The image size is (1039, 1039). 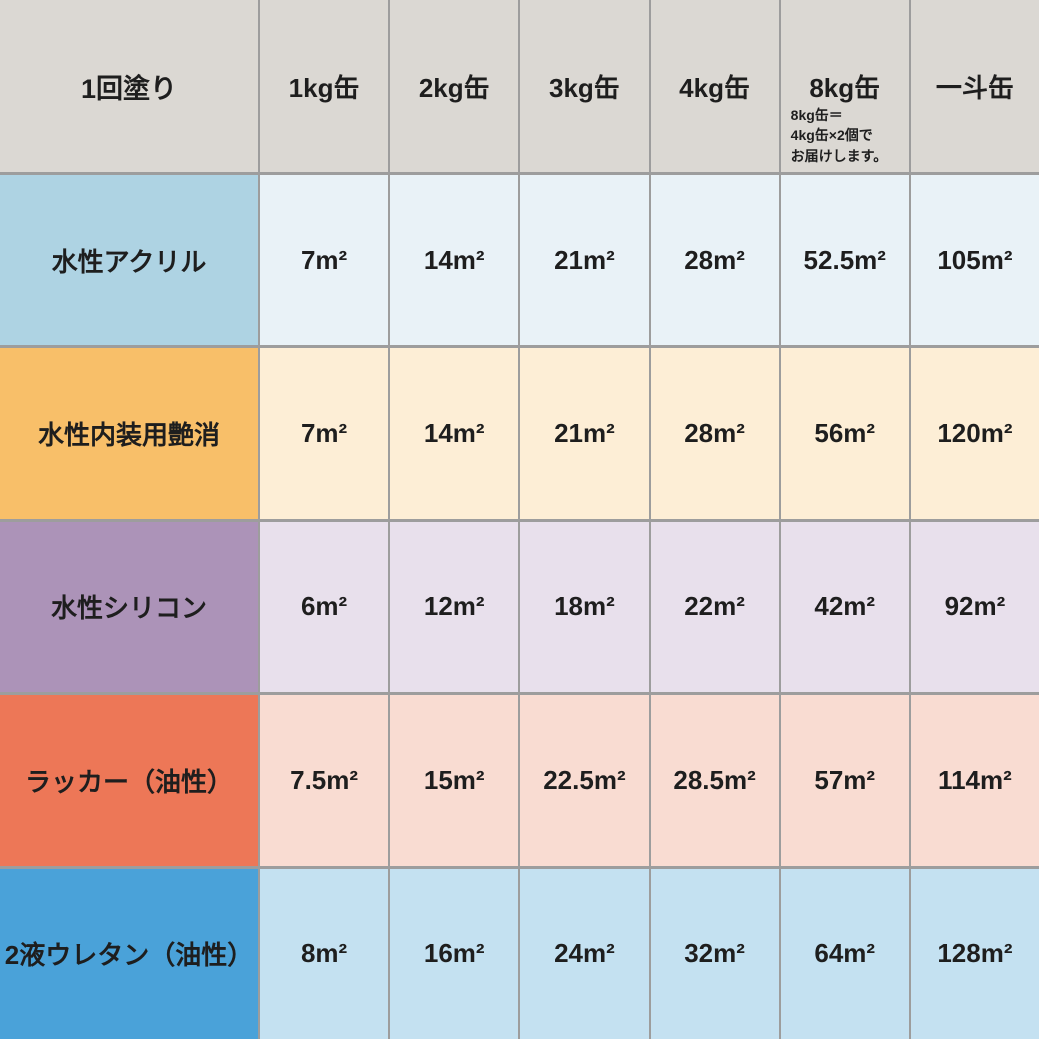 What do you see at coordinates (844, 433) in the screenshot?
I see `coverage-cell: 56m²` at bounding box center [844, 433].